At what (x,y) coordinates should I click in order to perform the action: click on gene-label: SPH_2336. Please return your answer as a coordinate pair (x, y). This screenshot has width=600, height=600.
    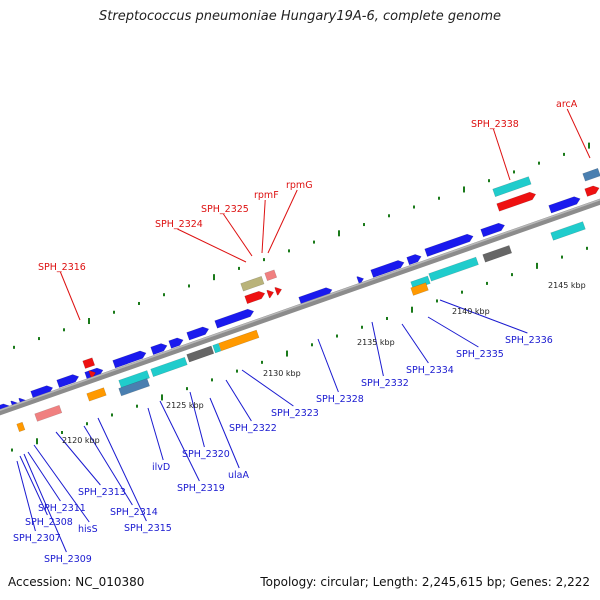
    Looking at the image, I should click on (529, 340).